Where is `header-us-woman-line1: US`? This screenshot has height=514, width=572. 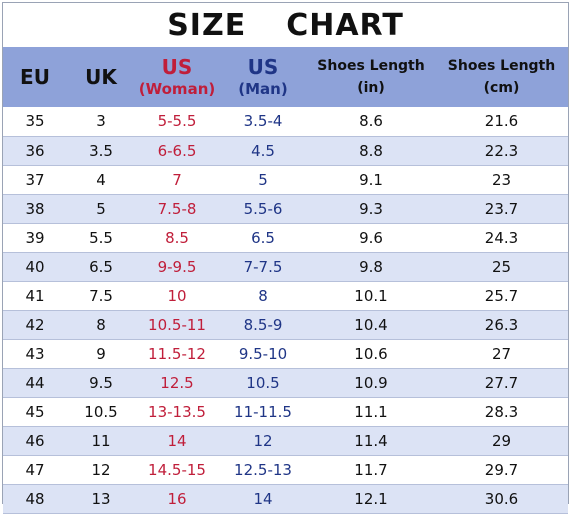 header-us-woman-line1: US is located at coordinates (177, 67).